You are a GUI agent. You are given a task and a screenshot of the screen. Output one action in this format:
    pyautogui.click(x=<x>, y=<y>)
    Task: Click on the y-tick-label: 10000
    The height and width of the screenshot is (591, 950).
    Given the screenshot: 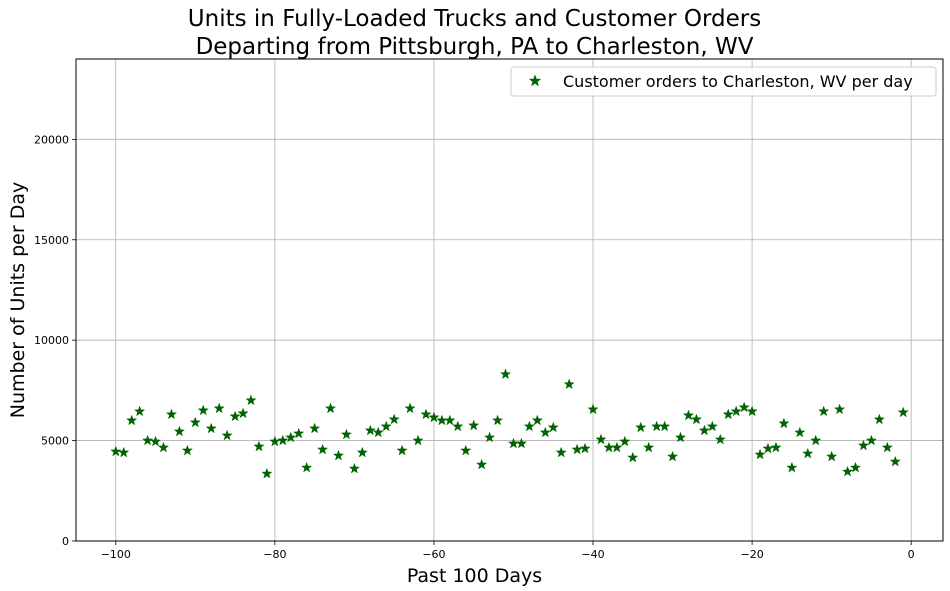 What is the action you would take?
    pyautogui.click(x=51, y=340)
    